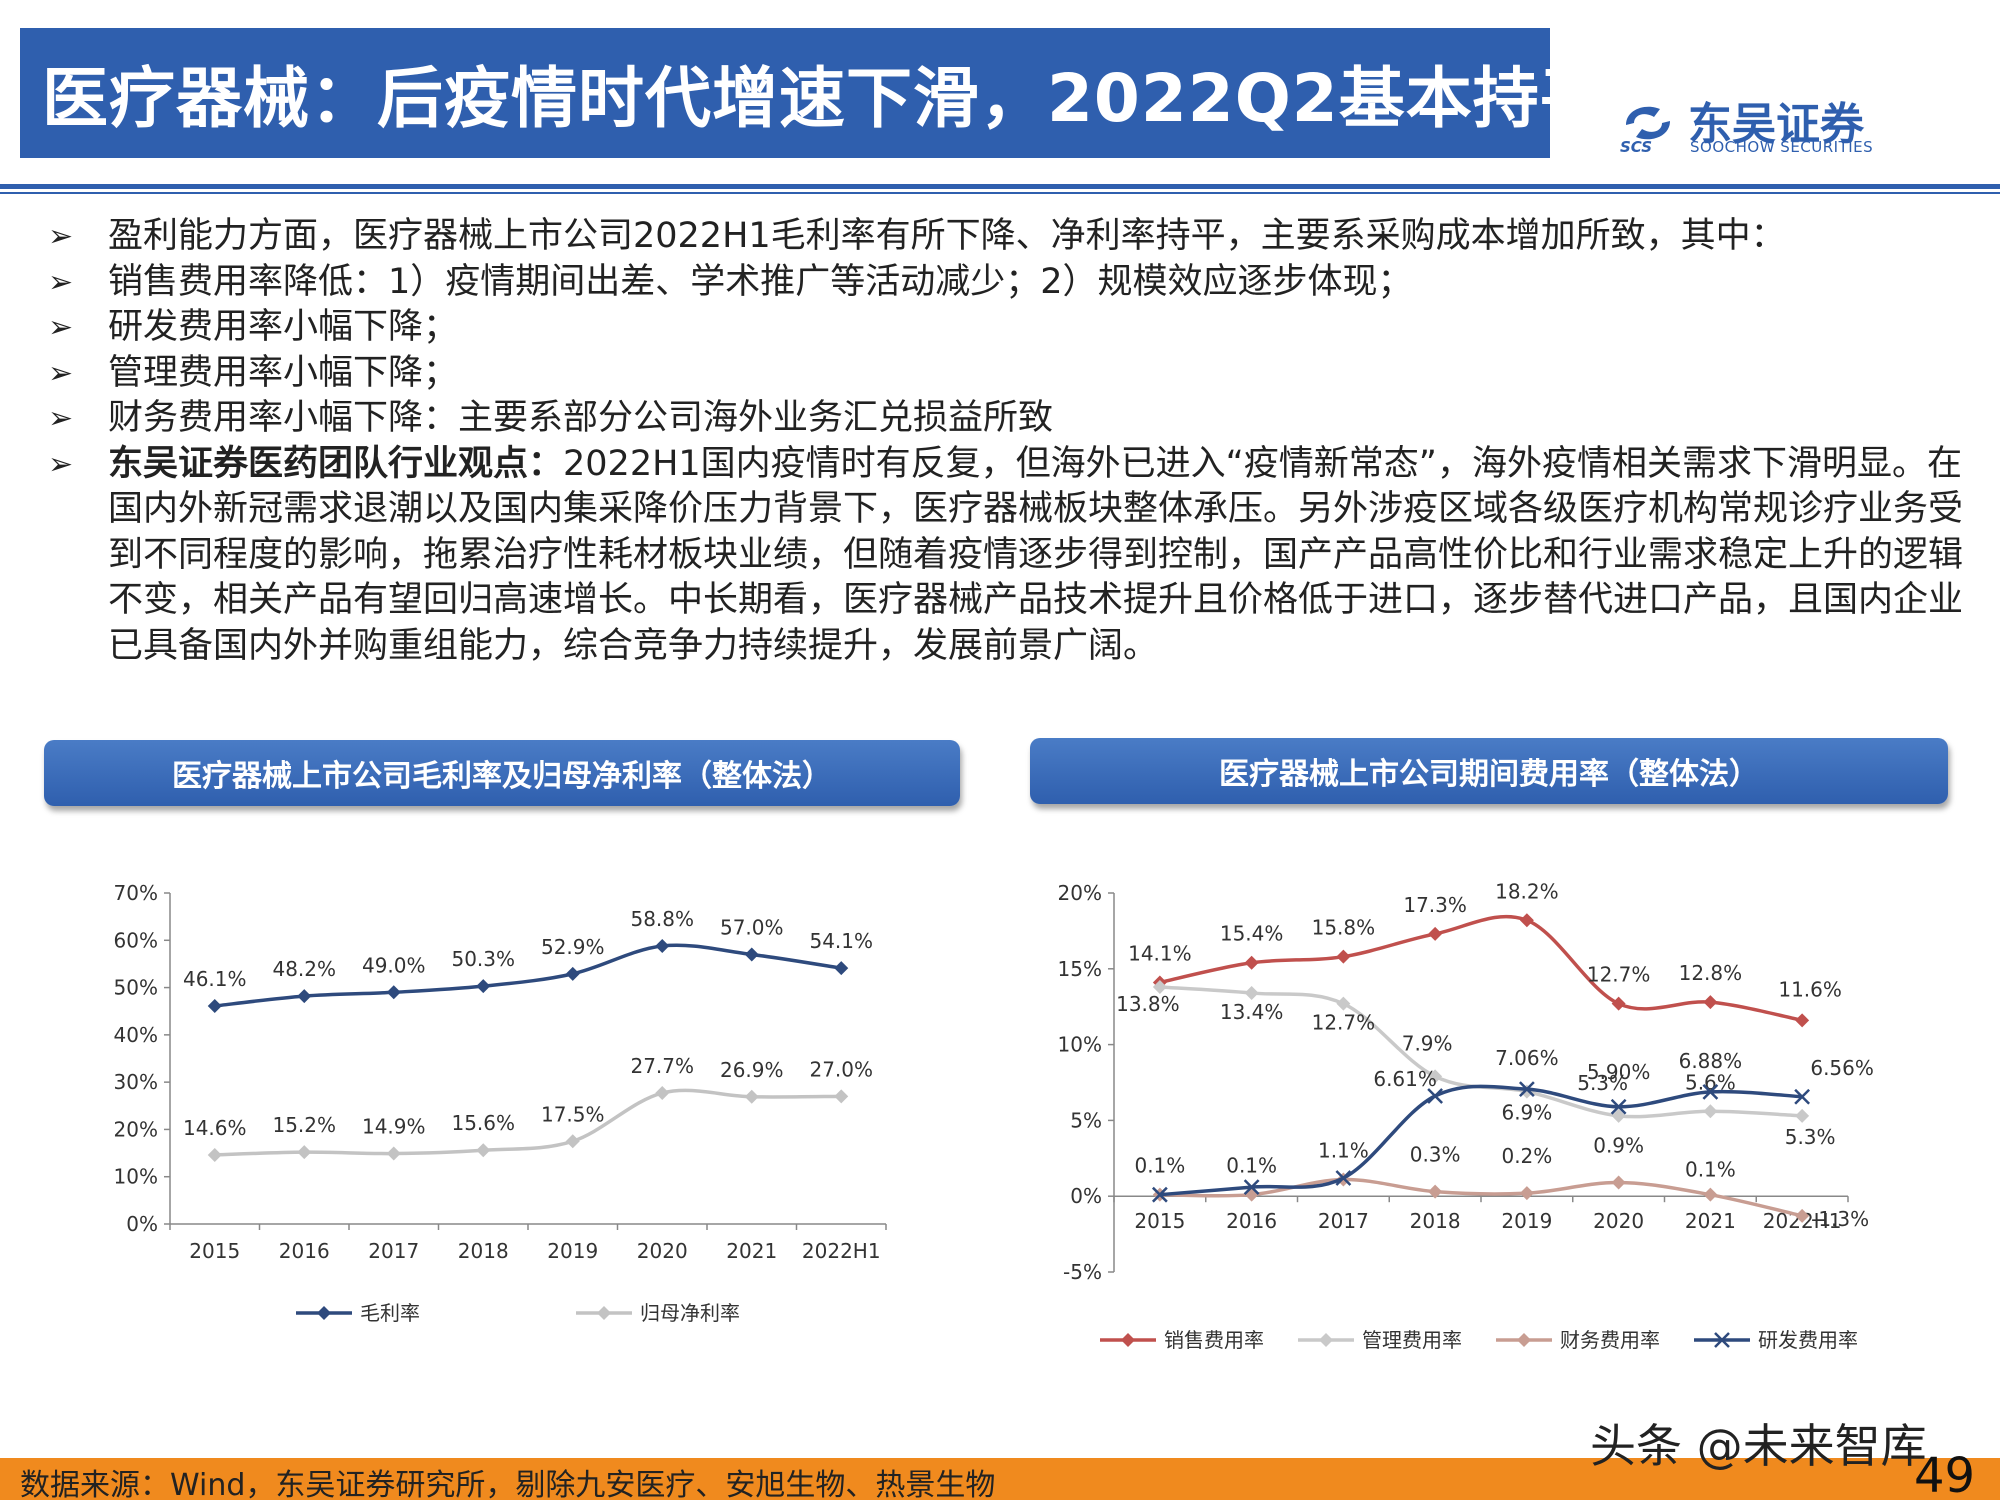  I want to click on chart1-data-label: 50.3%, so click(483, 959).